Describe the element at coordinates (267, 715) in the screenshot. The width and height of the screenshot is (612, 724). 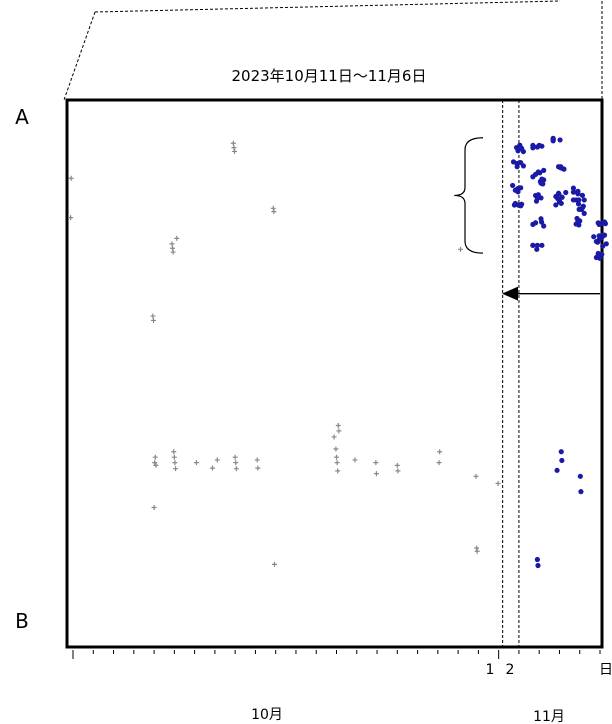
I see `month-label-october: 10月` at that location.